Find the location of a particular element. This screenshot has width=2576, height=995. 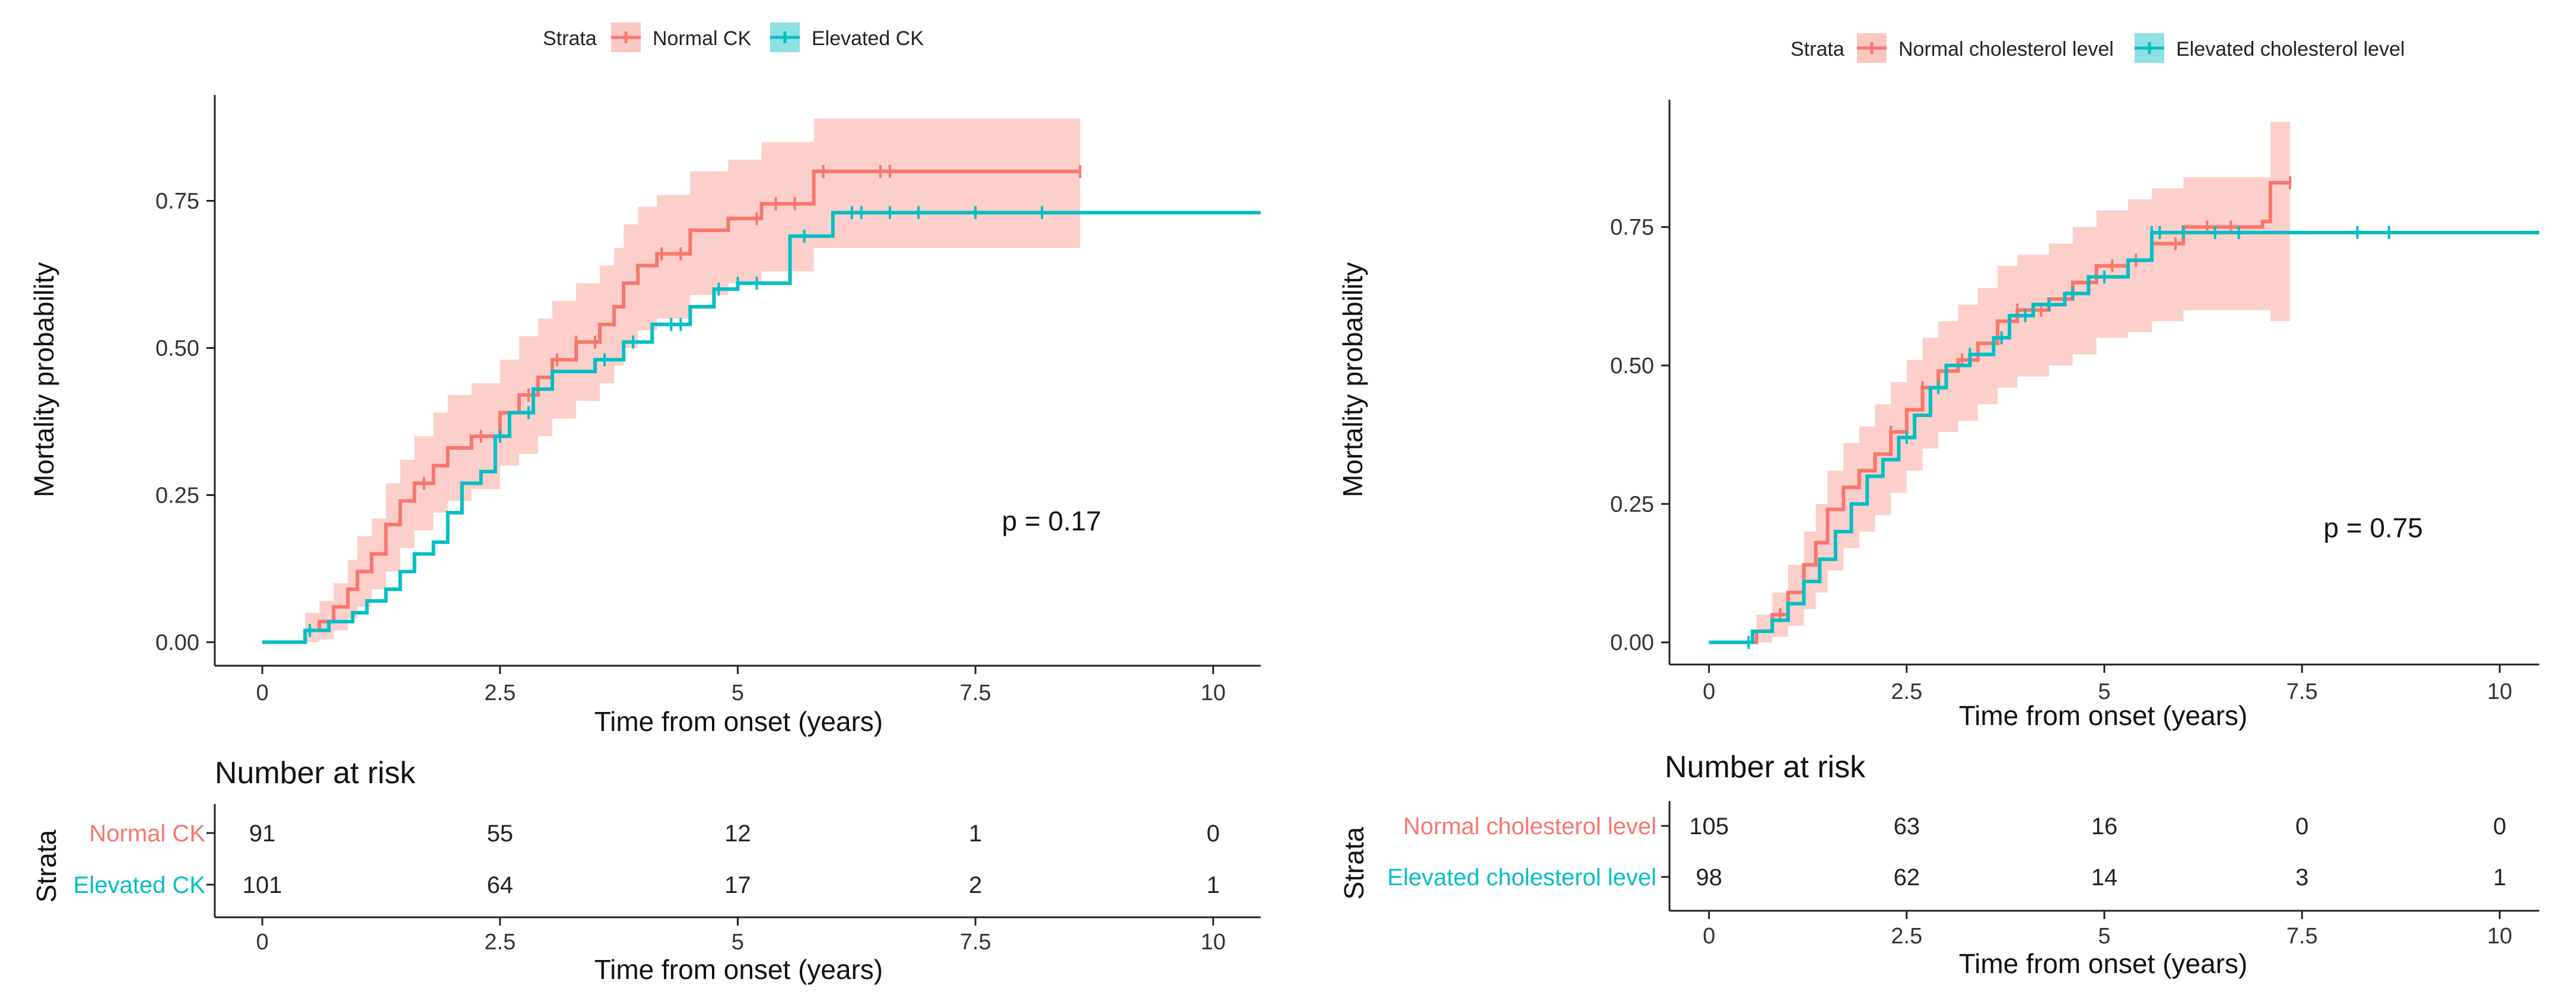

left-legend: Strata Normal CK Elevated CK is located at coordinates (733, 37).